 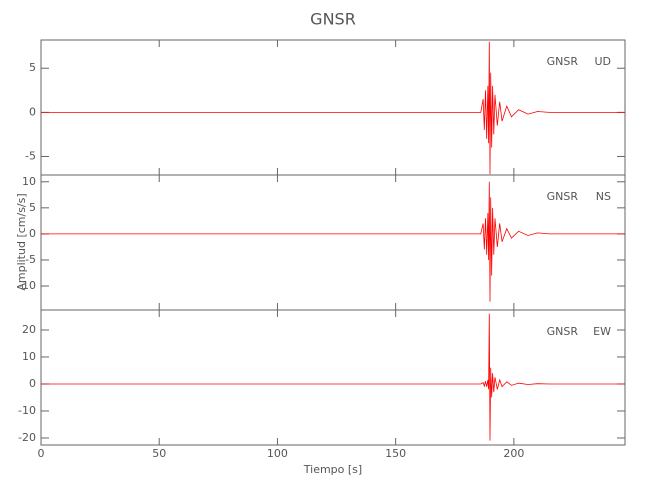 What do you see at coordinates (159, 453) in the screenshot?
I see `x-tick-label: 50` at bounding box center [159, 453].